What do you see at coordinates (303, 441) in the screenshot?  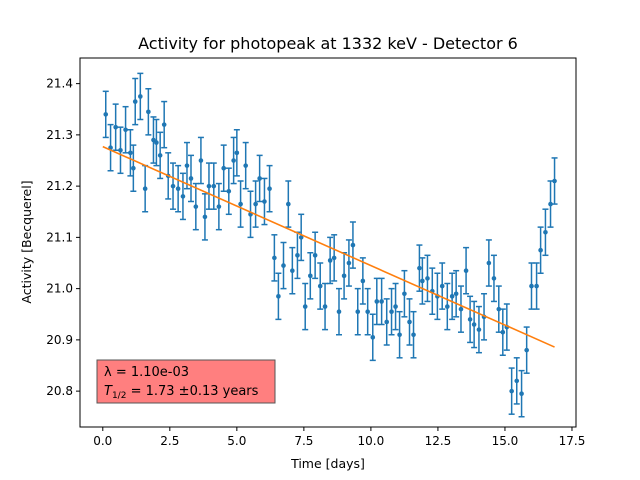 I see `x-tick-label-3: 7.5` at bounding box center [303, 441].